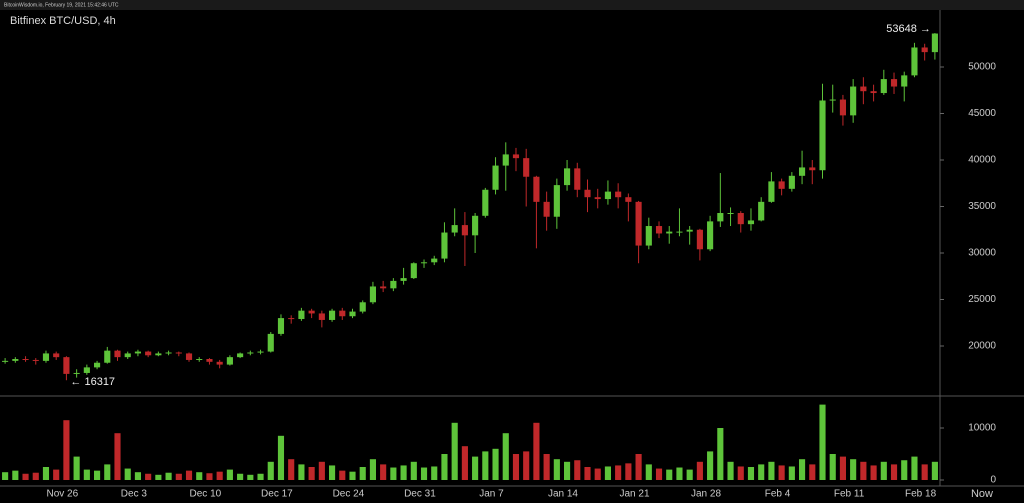  I want to click on low-annotation: ← 16317, so click(92, 382).